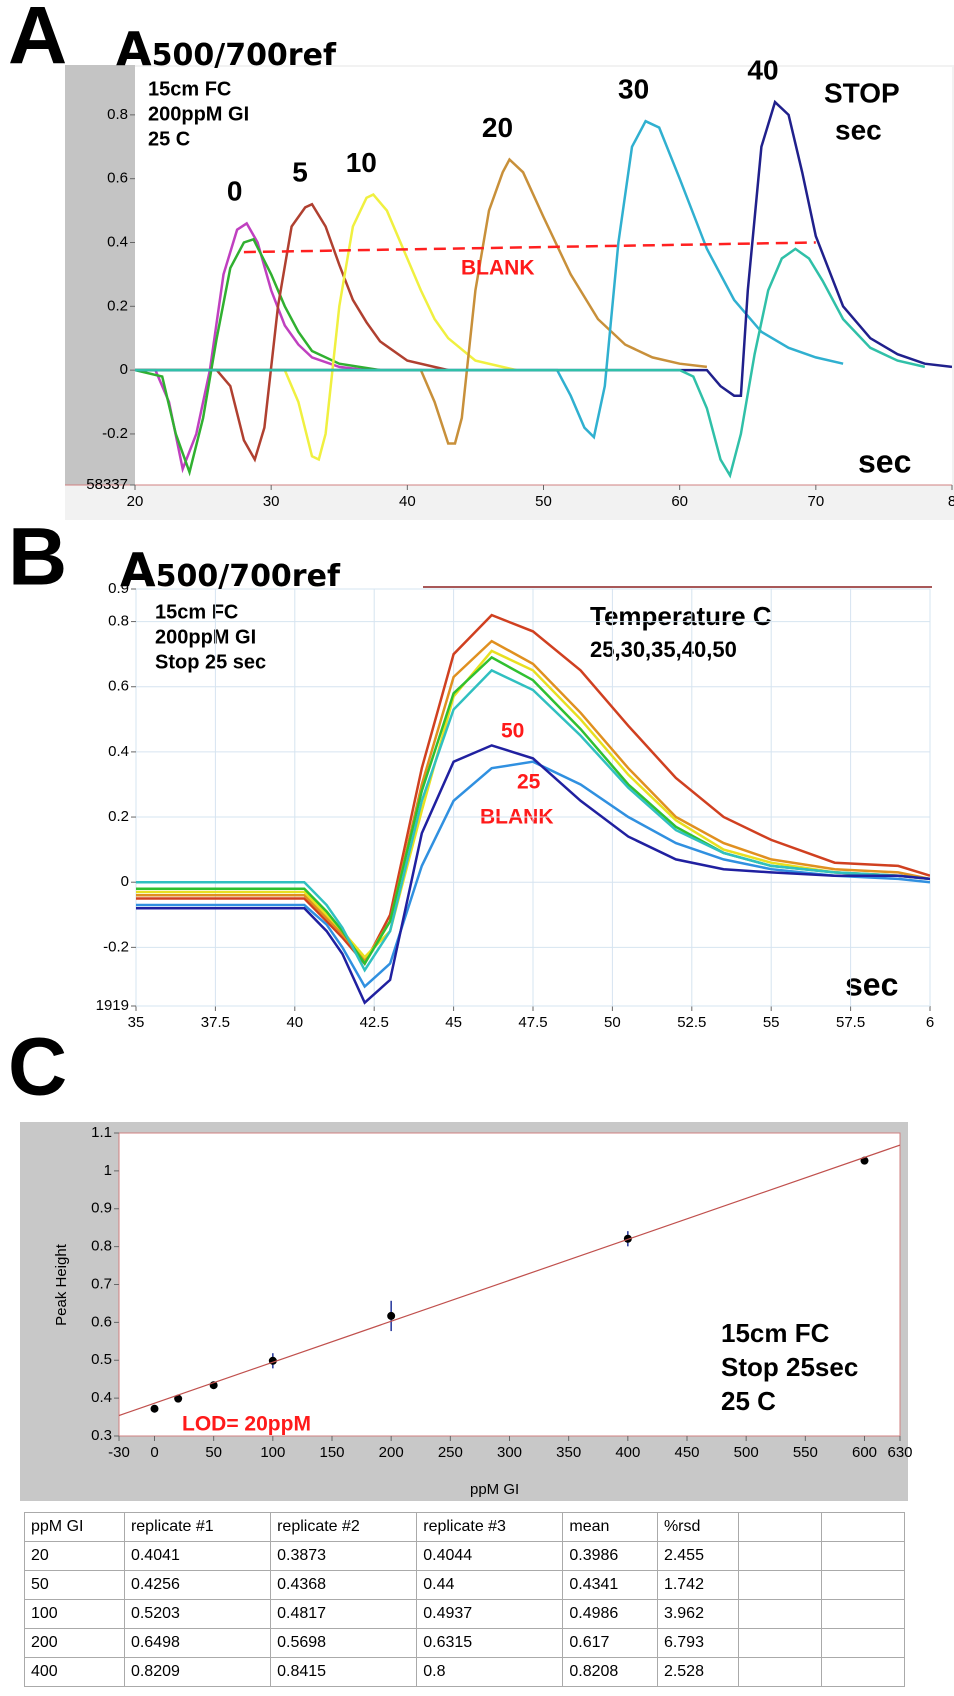 The width and height of the screenshot is (954, 1696). I want to click on table-cell: 0.6315, so click(490, 1643).